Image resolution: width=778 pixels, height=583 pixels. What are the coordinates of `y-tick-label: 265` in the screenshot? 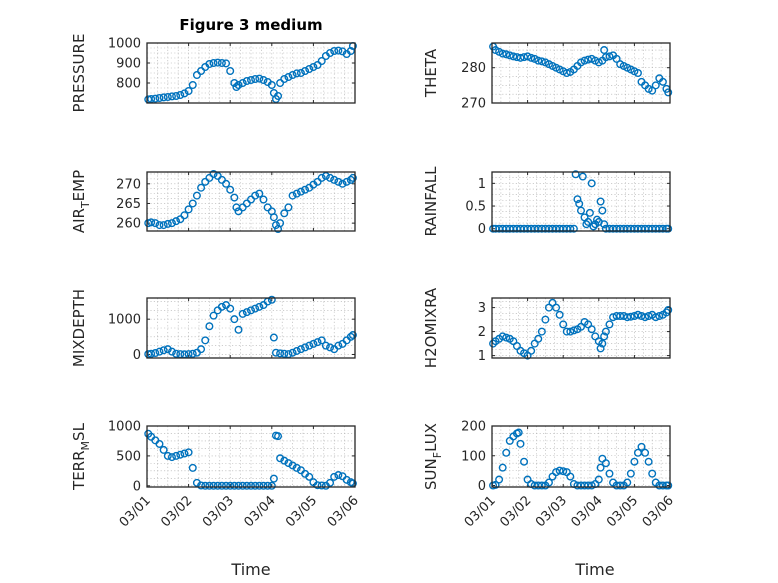 It's located at (128, 204).